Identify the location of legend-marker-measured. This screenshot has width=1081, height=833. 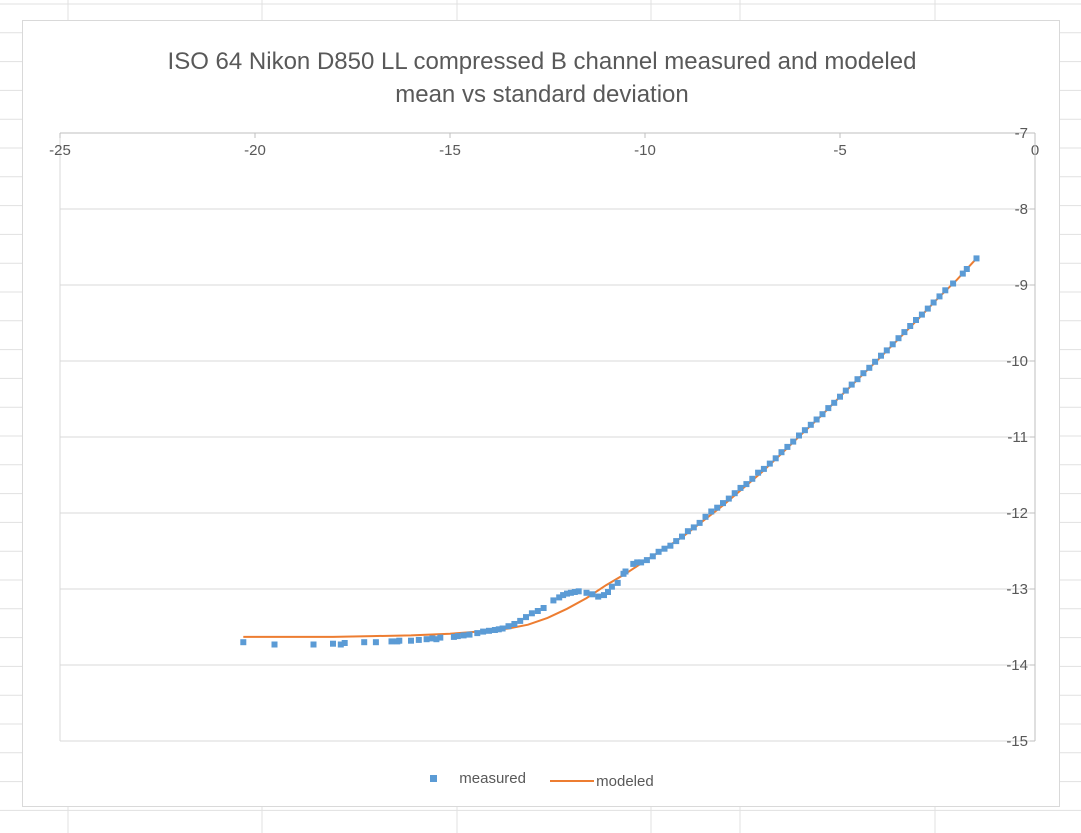
(434, 778).